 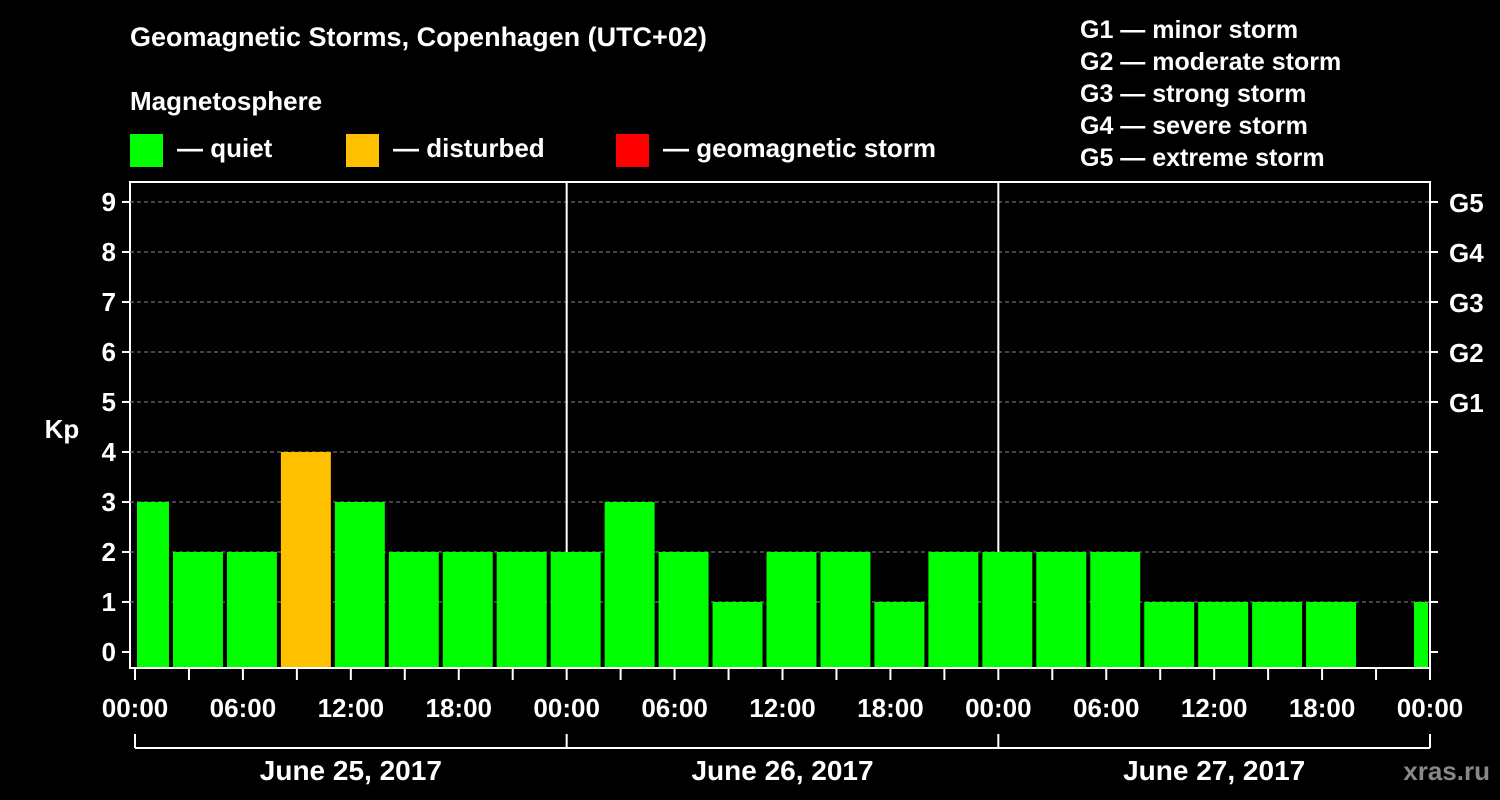 I want to click on g-level-label: G3, so click(x=1466, y=303).